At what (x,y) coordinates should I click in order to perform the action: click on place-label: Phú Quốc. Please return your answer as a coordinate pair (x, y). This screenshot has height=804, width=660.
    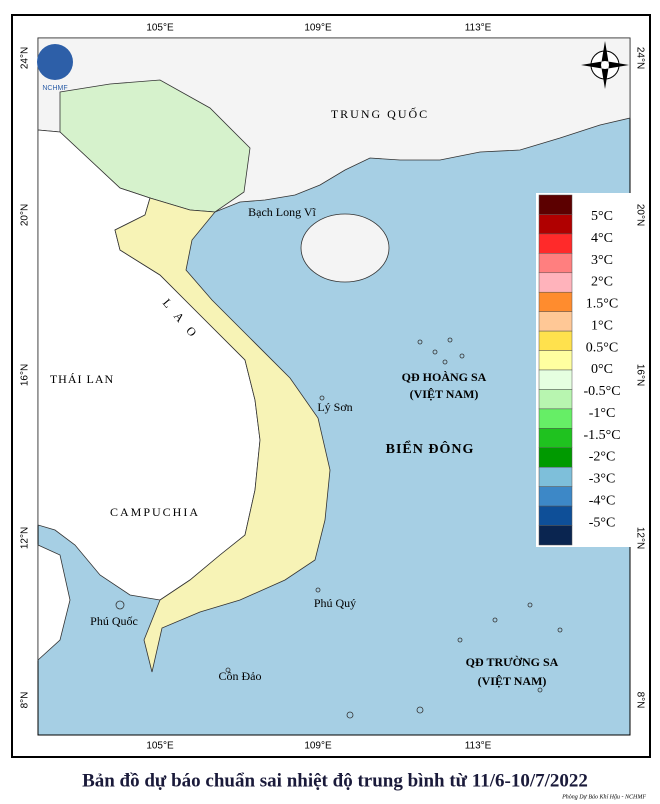
    Looking at the image, I should click on (114, 621).